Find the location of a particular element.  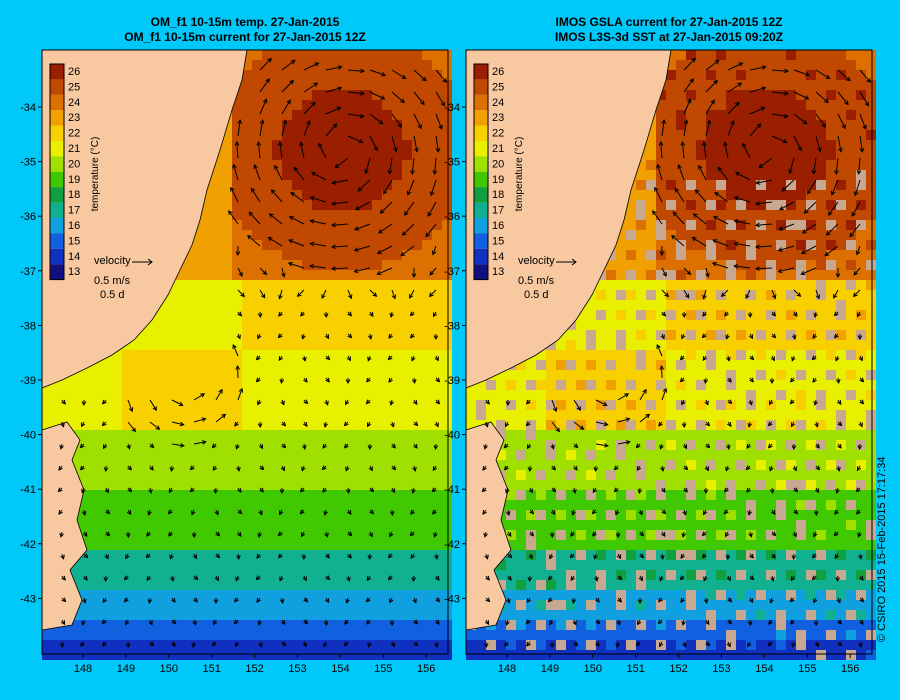

left-title-line1: OM_f1 10-15m temp. 27-Jan-2015 is located at coordinates (245, 22).